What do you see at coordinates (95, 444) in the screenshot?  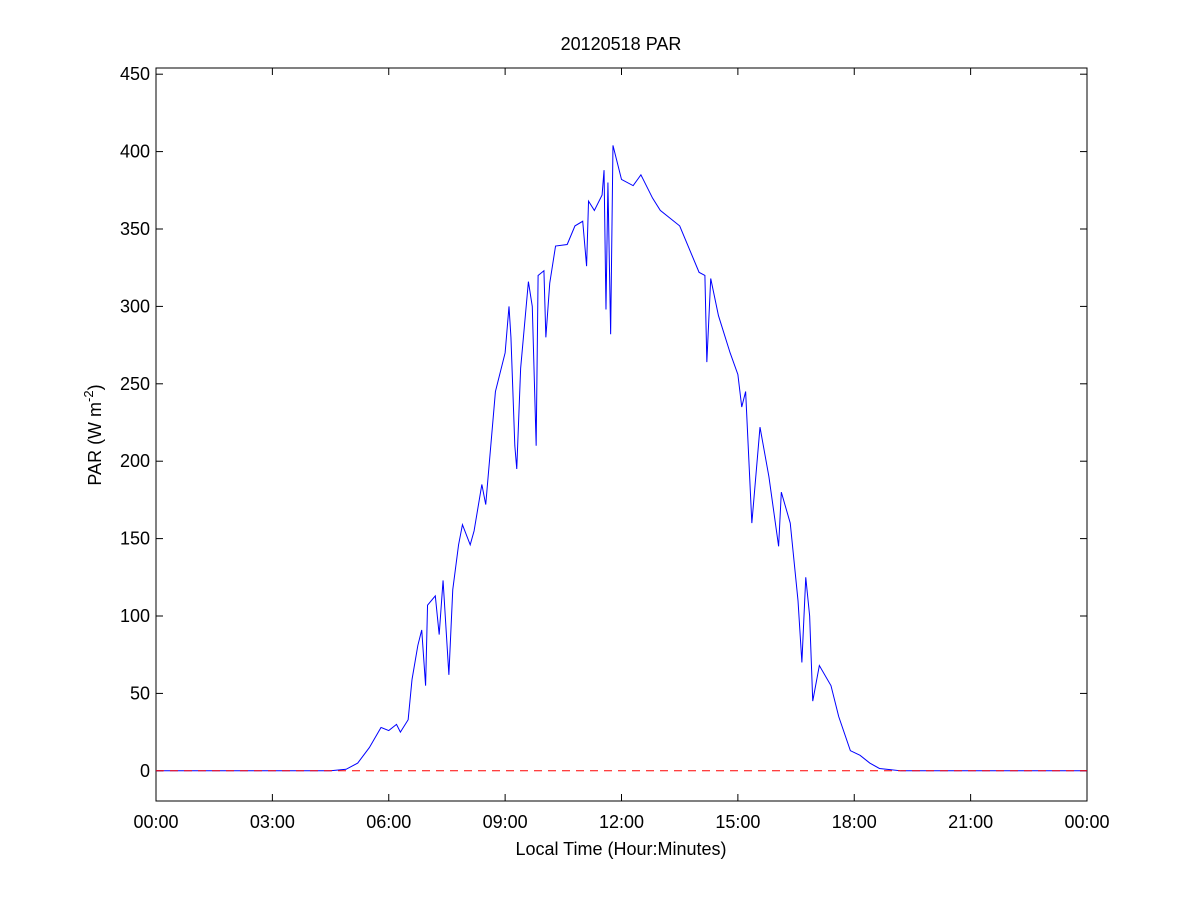 I see `y-label-main: PAR (W m` at bounding box center [95, 444].